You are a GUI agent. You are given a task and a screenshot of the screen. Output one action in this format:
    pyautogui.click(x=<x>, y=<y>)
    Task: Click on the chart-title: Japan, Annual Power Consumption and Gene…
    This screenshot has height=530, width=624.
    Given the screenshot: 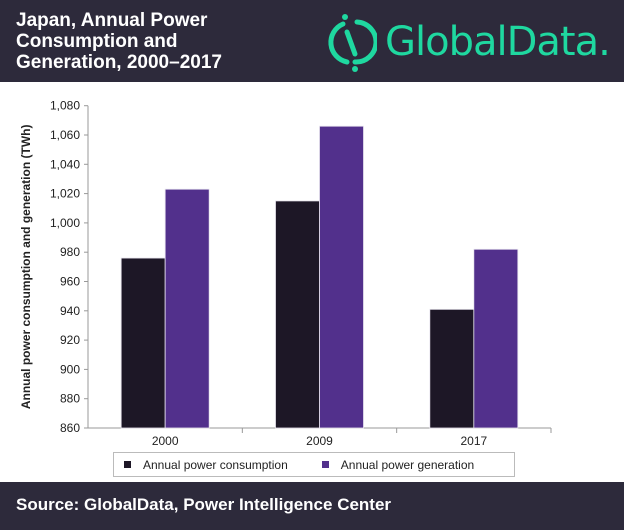 What is the action you would take?
    pyautogui.click(x=119, y=41)
    